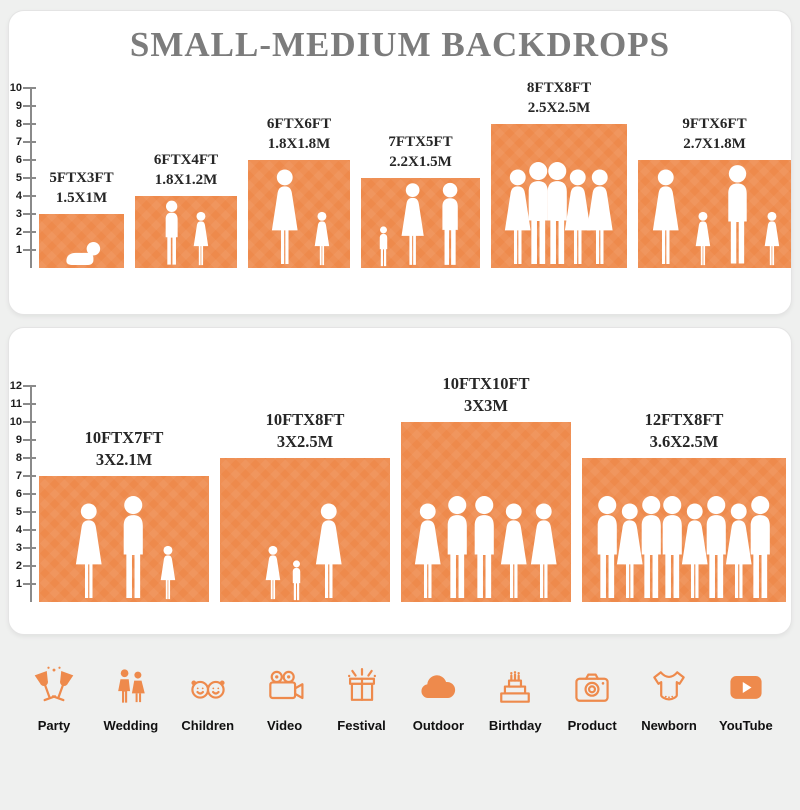 This screenshot has width=800, height=810. What do you see at coordinates (515, 699) in the screenshot?
I see `category-birthday: Birthday` at bounding box center [515, 699].